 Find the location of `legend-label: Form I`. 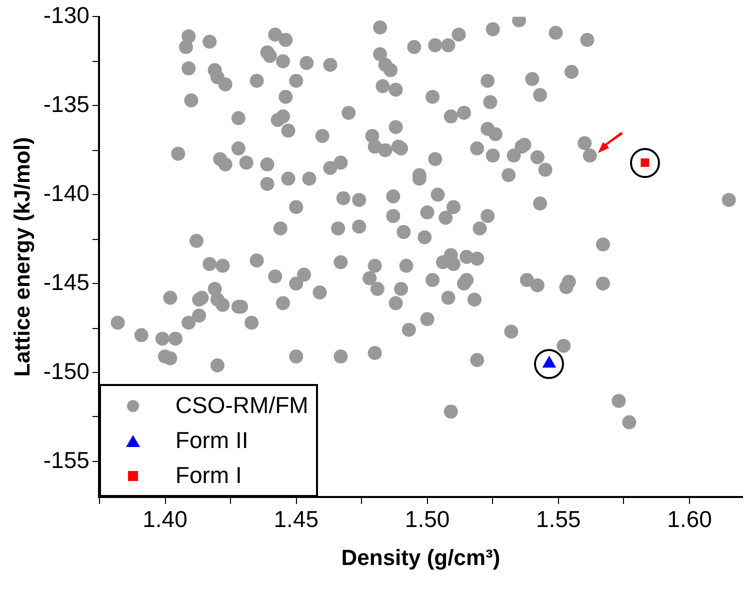

legend-label: Form I is located at coordinates (208, 475).